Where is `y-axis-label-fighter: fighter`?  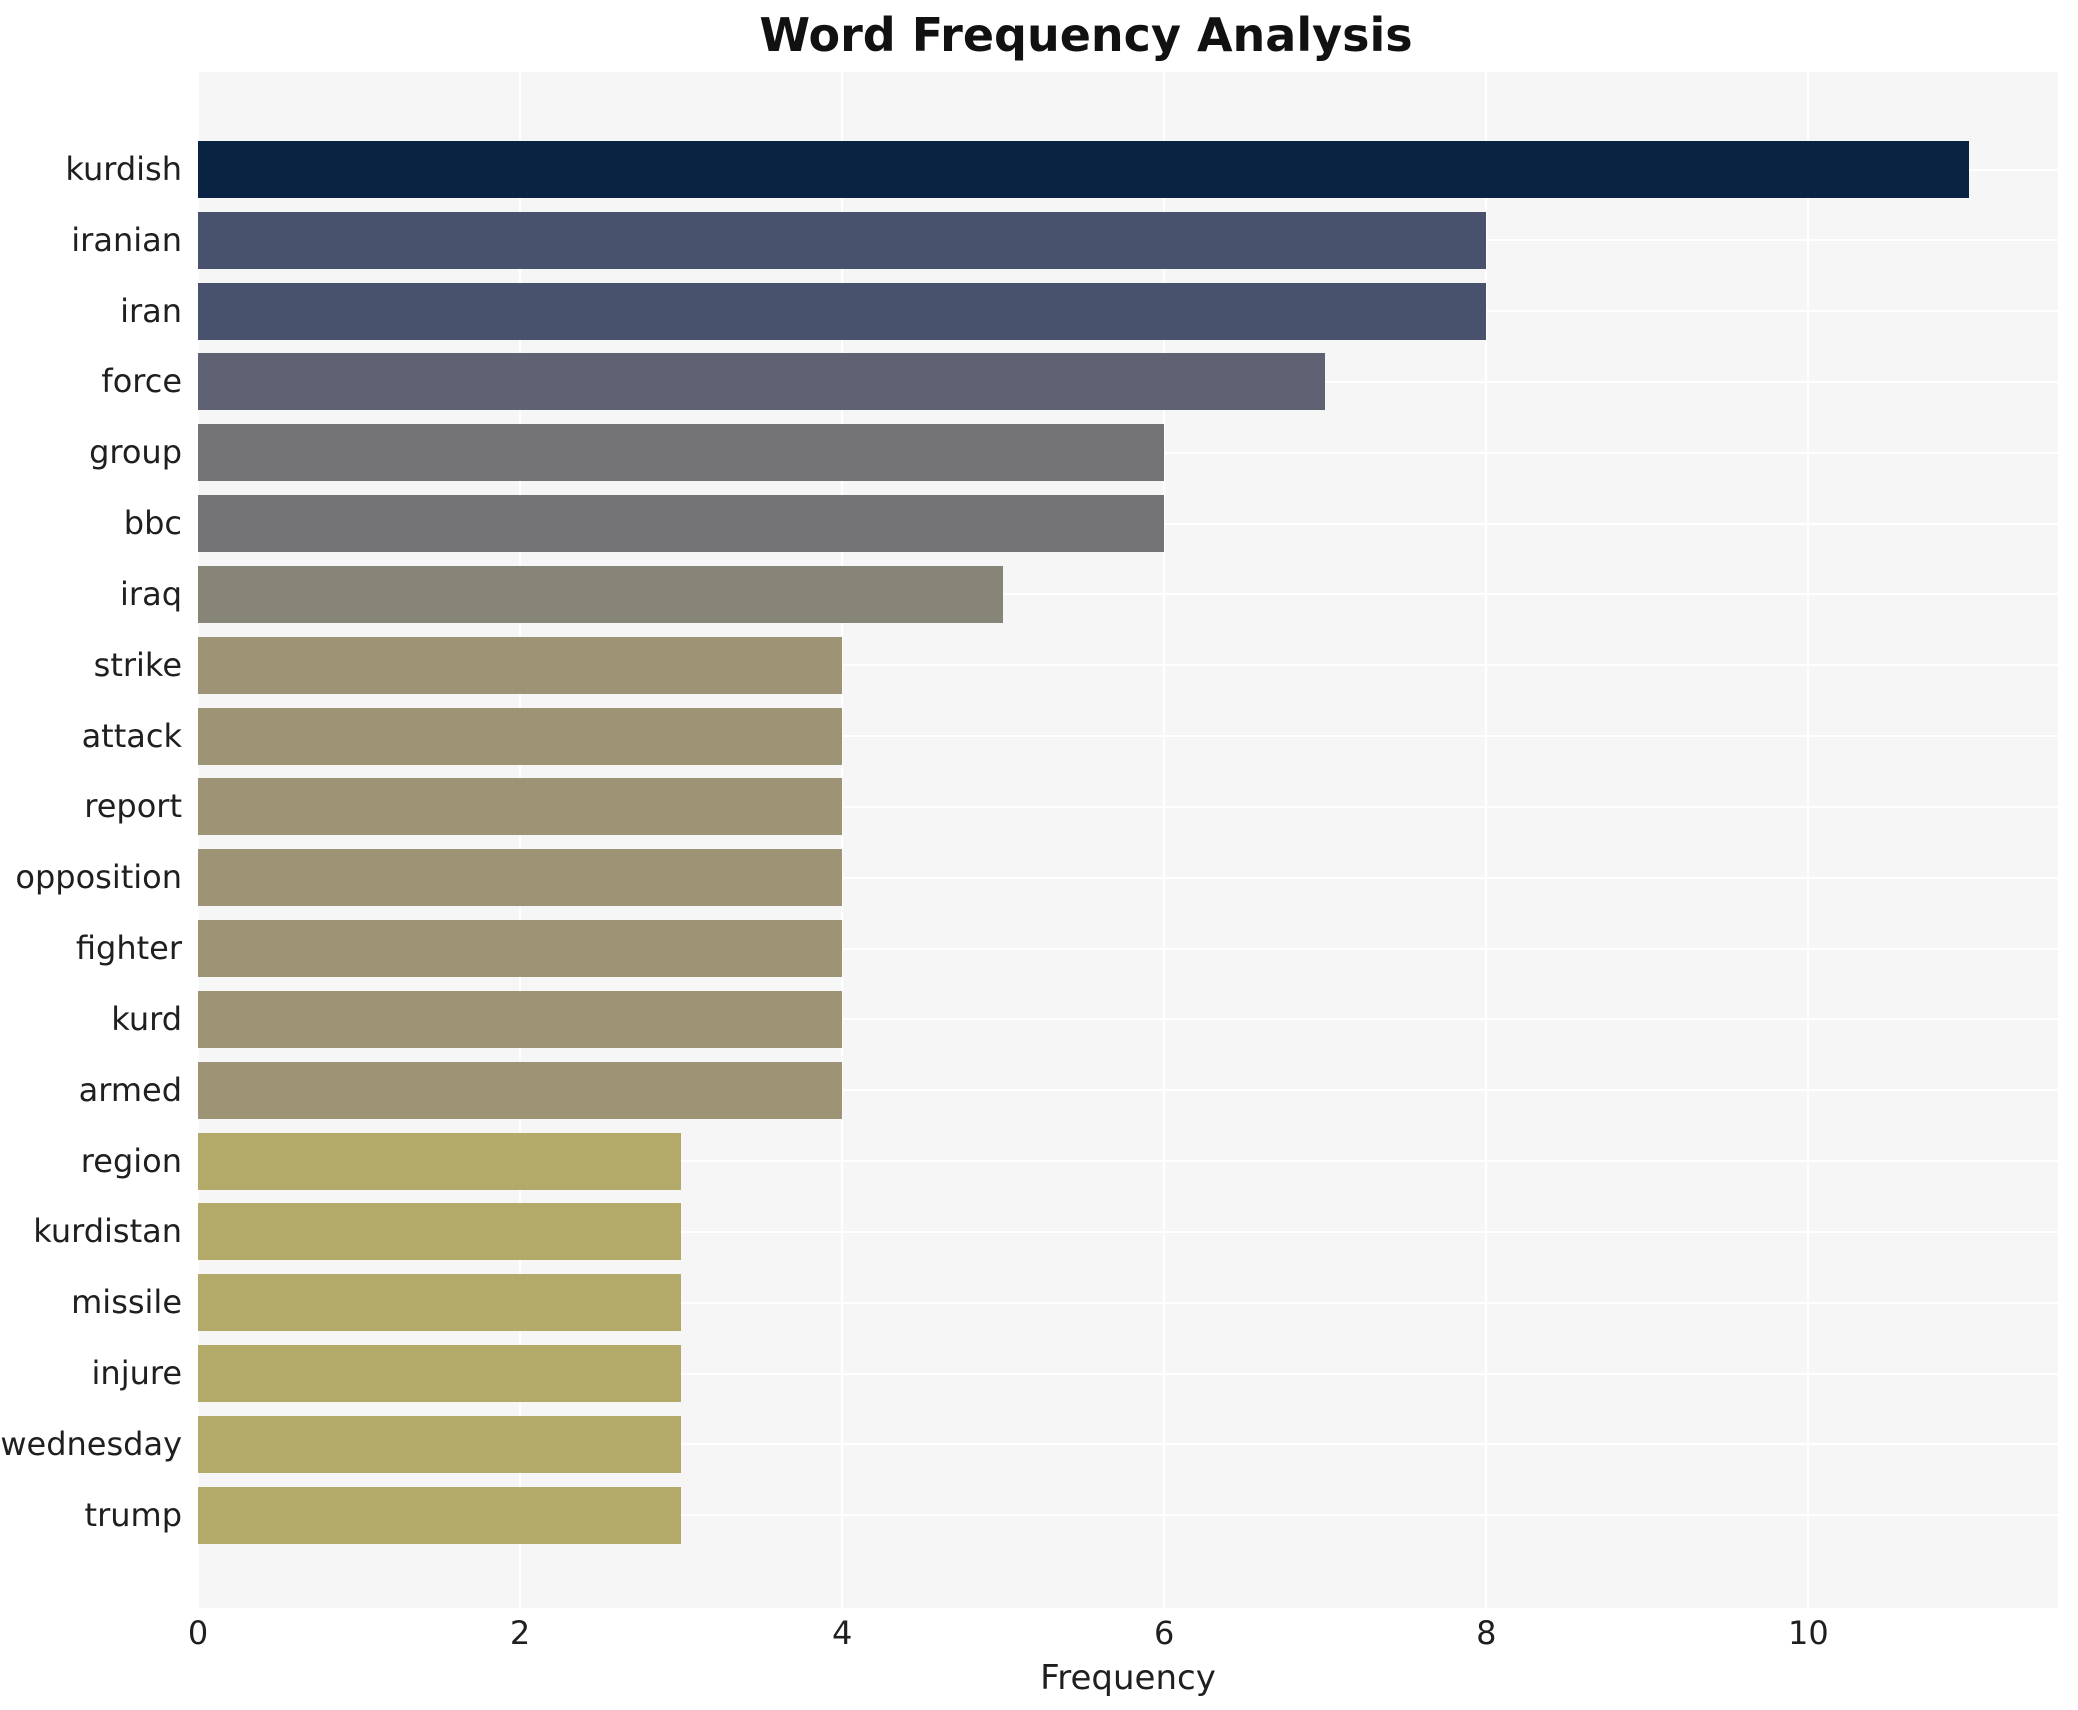
y-axis-label-fighter: fighter is located at coordinates (128, 948).